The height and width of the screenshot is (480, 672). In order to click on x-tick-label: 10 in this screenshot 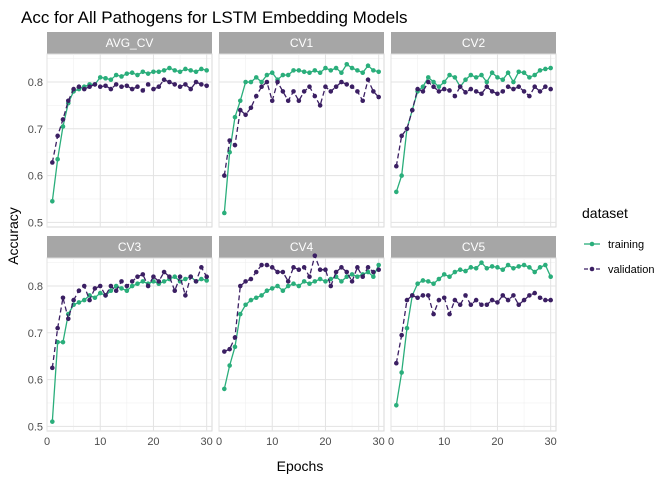, I will do `click(444, 442)`.